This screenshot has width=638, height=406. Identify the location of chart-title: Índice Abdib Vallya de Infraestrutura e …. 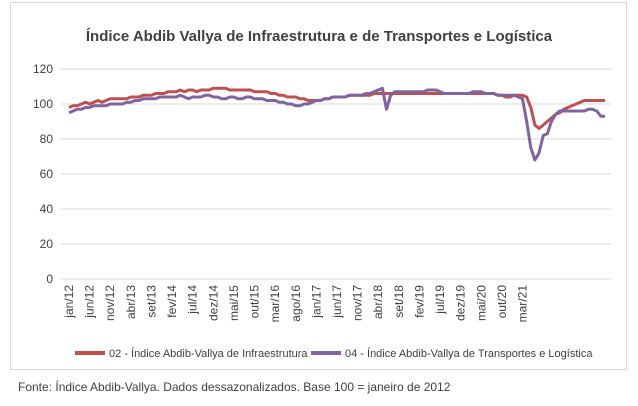
(319, 36).